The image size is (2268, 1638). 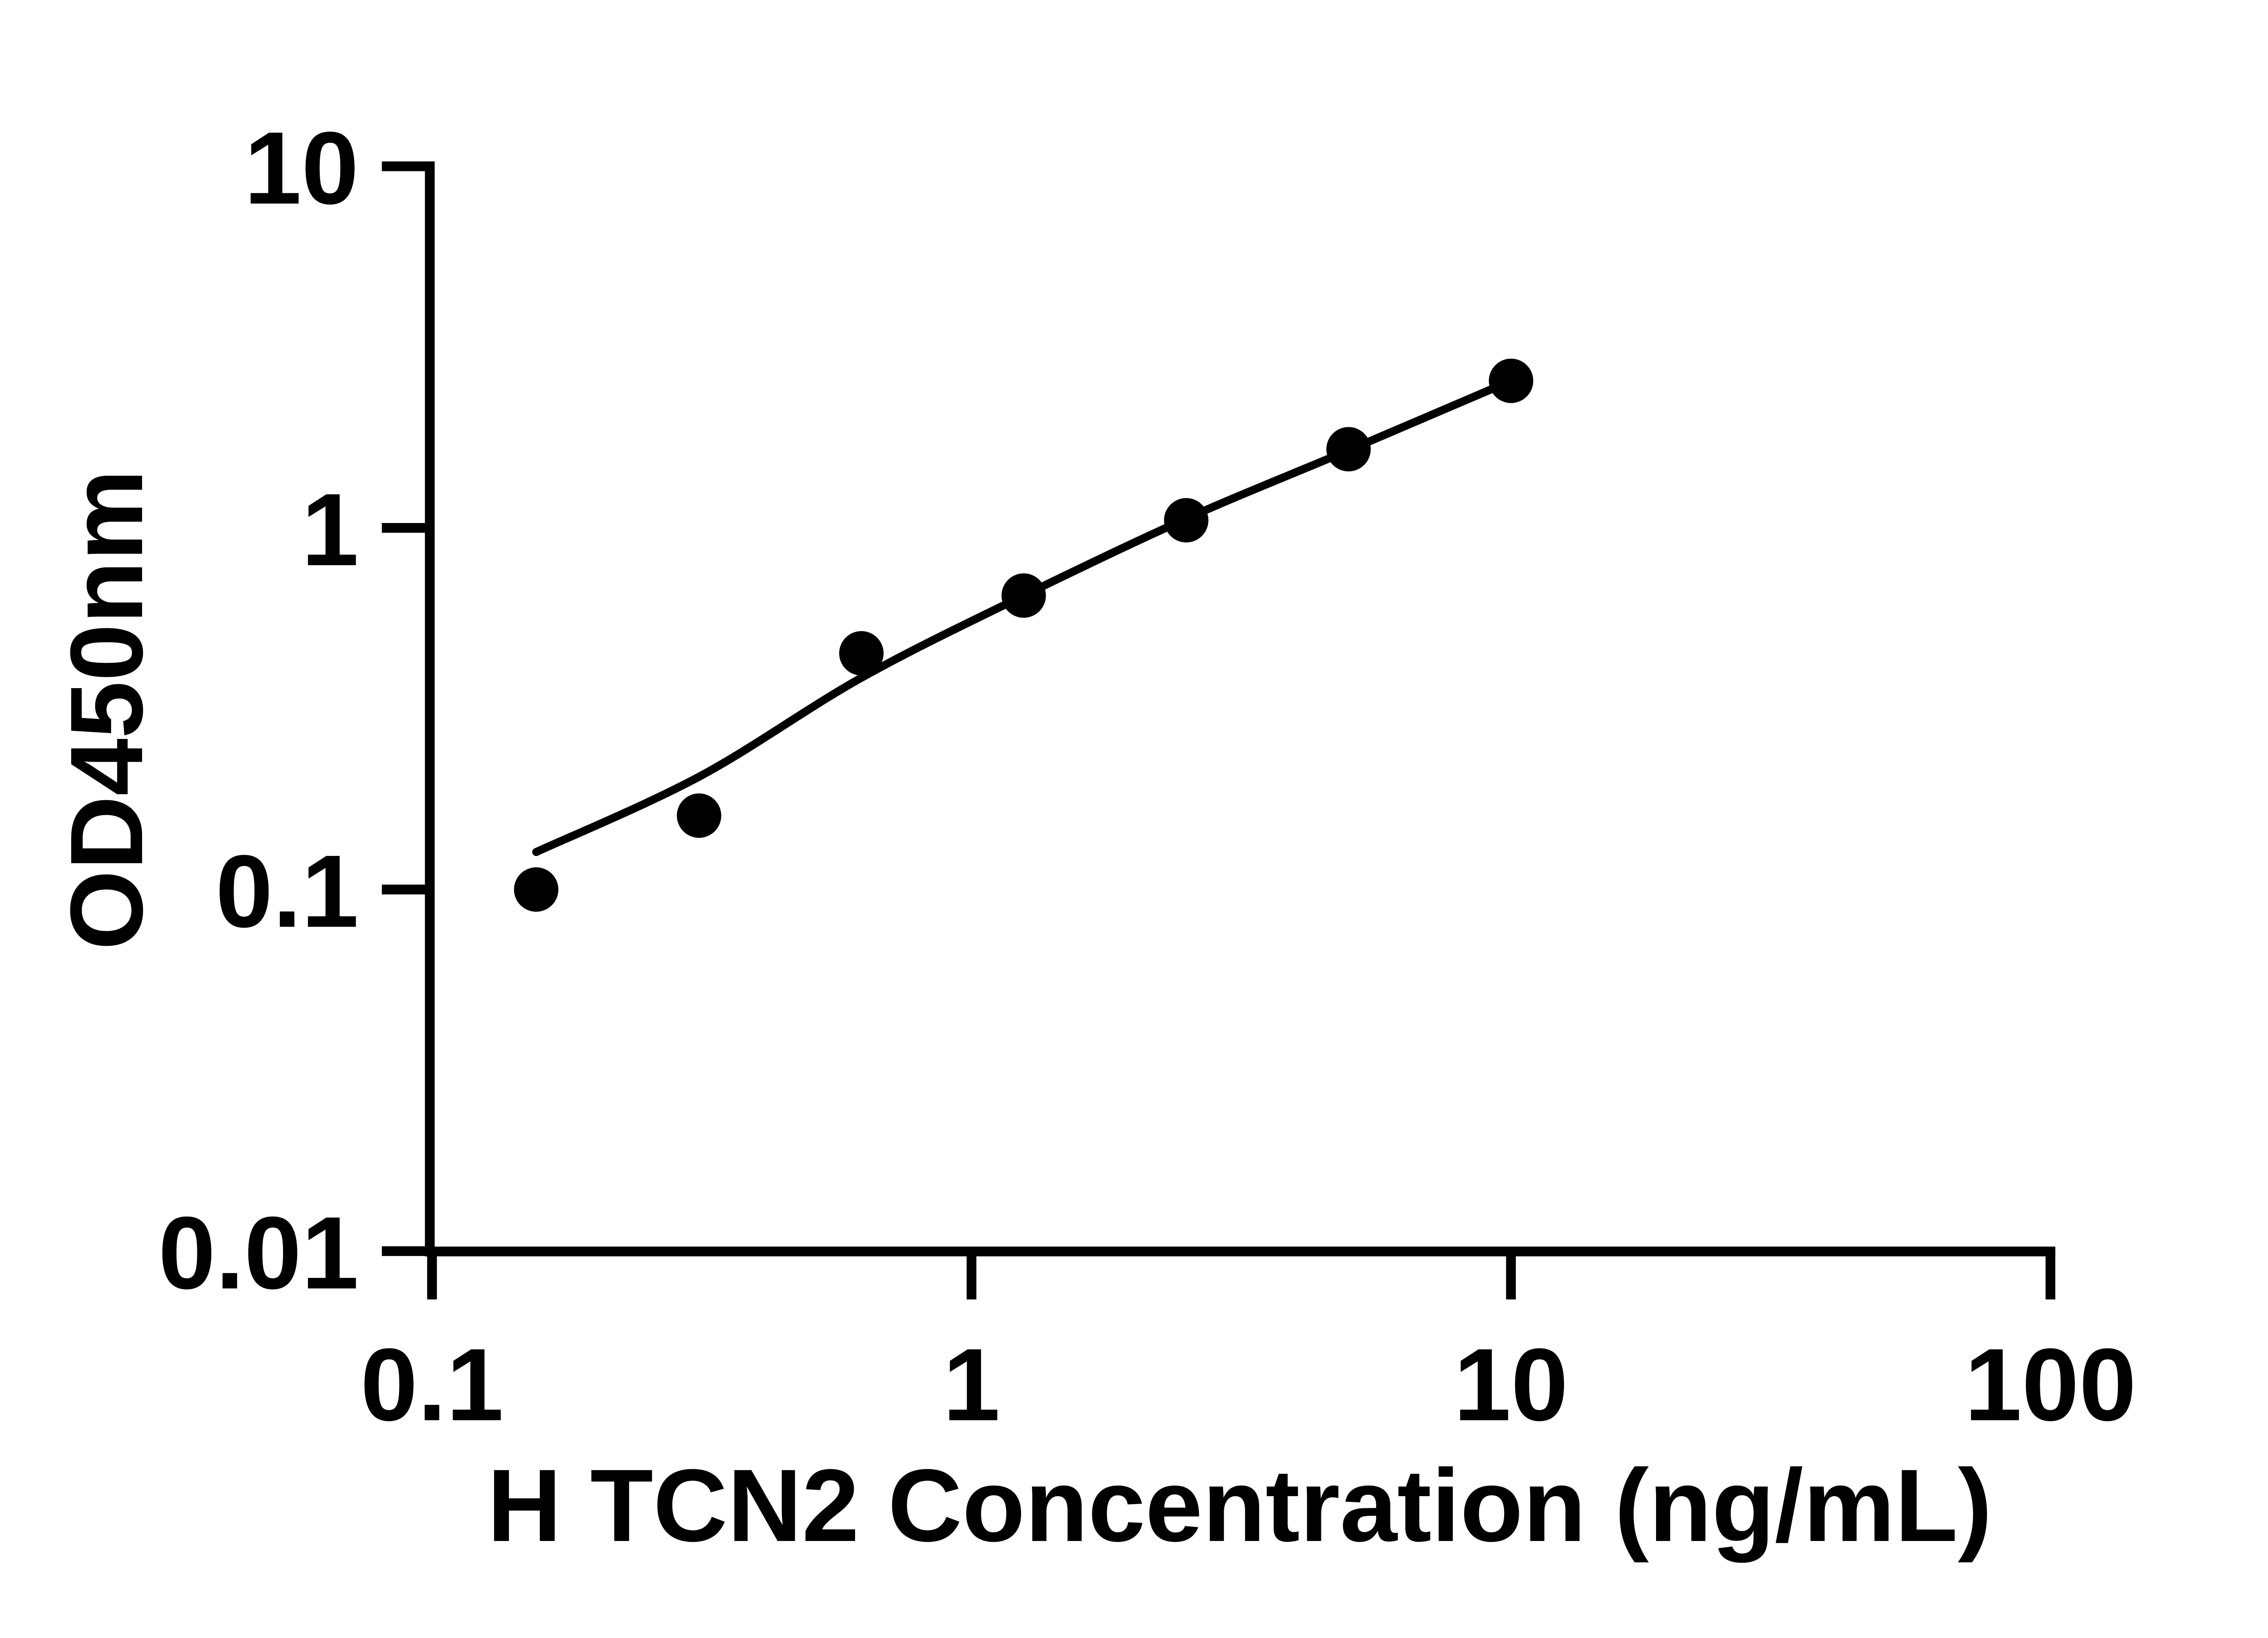 I want to click on x-axis-title: H TCN2 Concentration (ng/mL), so click(x=1240, y=1505).